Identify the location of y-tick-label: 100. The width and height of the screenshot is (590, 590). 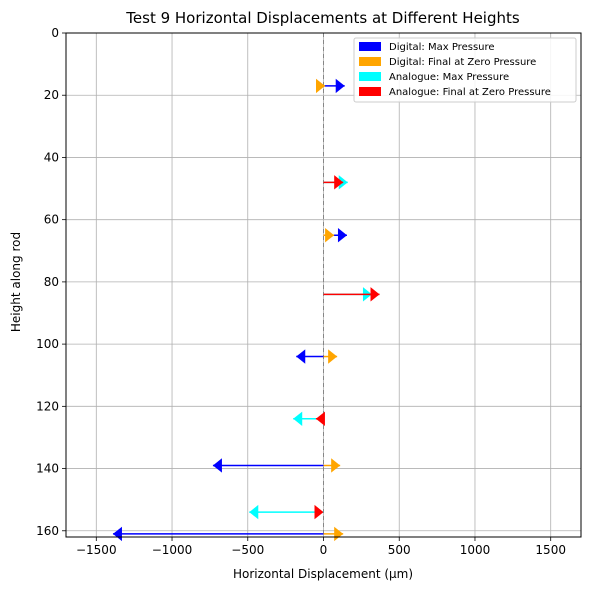
(47, 344).